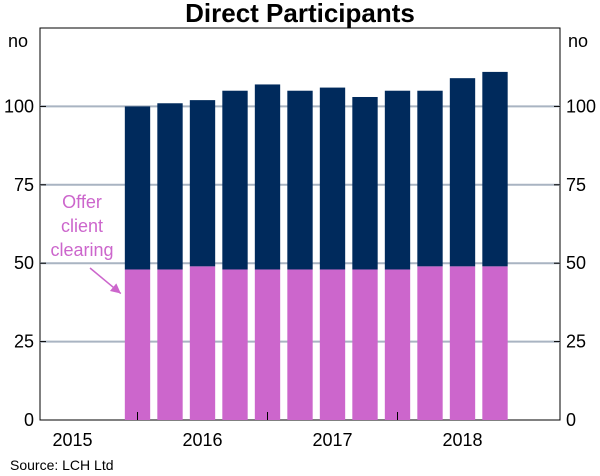  What do you see at coordinates (332, 440) in the screenshot?
I see `x-tick-label: 2017` at bounding box center [332, 440].